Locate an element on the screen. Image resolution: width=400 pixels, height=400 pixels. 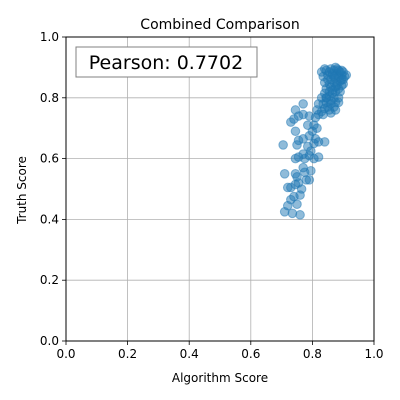
annotation-frame is located at coordinates (166, 62).